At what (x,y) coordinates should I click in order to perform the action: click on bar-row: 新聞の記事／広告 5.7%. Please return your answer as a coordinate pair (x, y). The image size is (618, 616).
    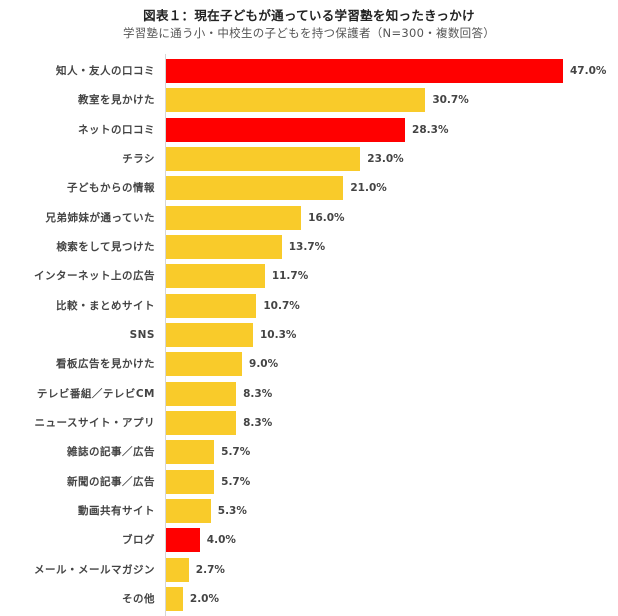
    Looking at the image, I should click on (309, 481).